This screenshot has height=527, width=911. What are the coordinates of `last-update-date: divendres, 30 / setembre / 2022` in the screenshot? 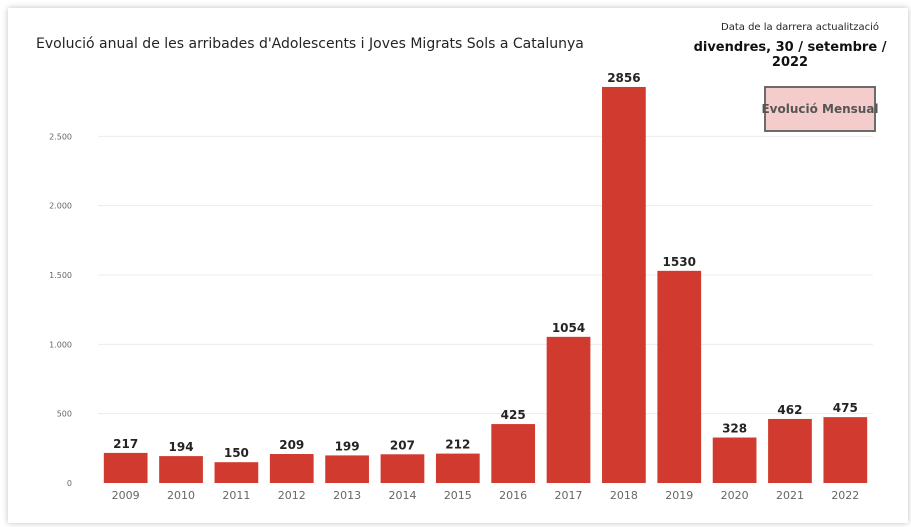 It's located at (790, 55).